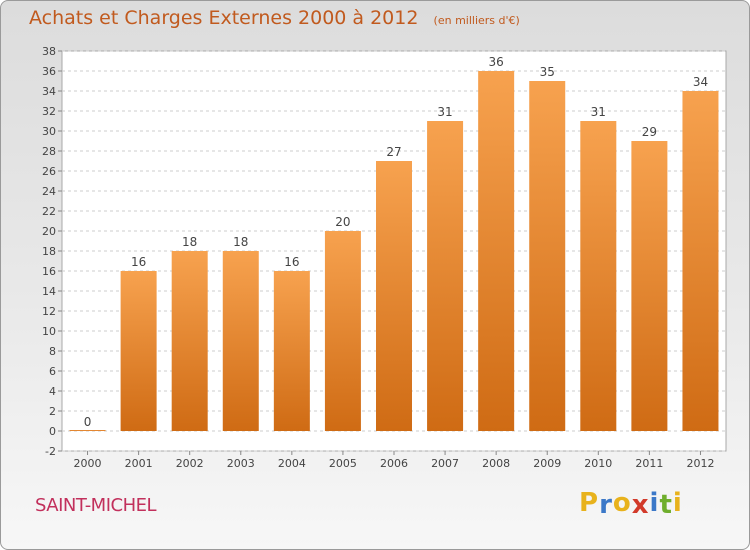  I want to click on y-tick-label: 4, so click(52, 391).